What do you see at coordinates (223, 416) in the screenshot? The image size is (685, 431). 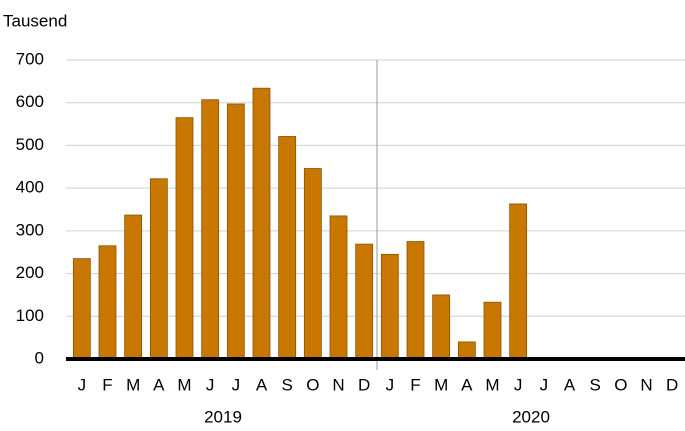 I see `group-label: 2019` at bounding box center [223, 416].